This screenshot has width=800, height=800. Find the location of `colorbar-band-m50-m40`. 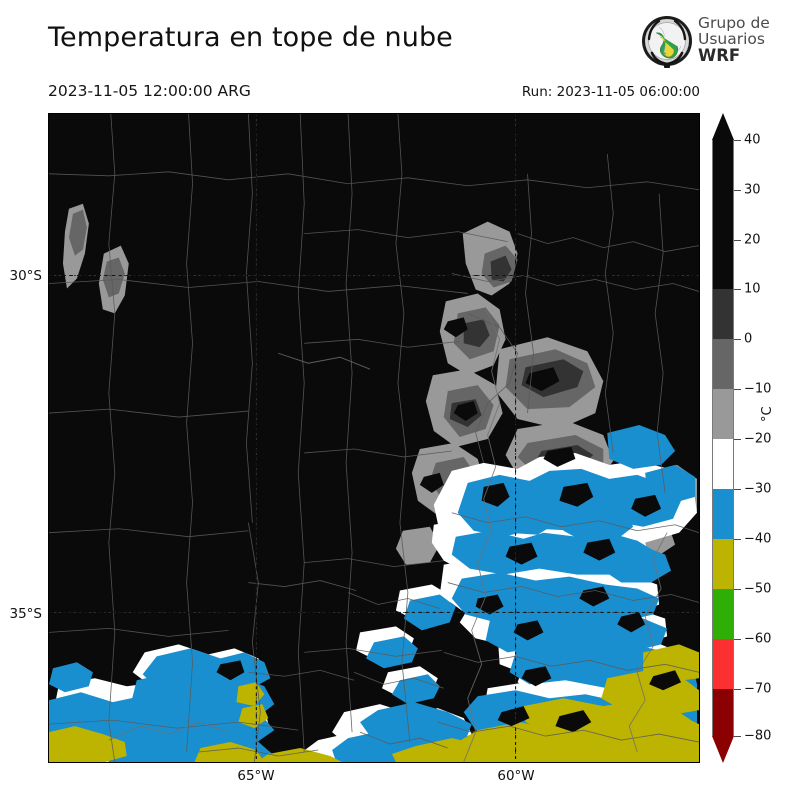

colorbar-band-m50-m40 is located at coordinates (723, 564).